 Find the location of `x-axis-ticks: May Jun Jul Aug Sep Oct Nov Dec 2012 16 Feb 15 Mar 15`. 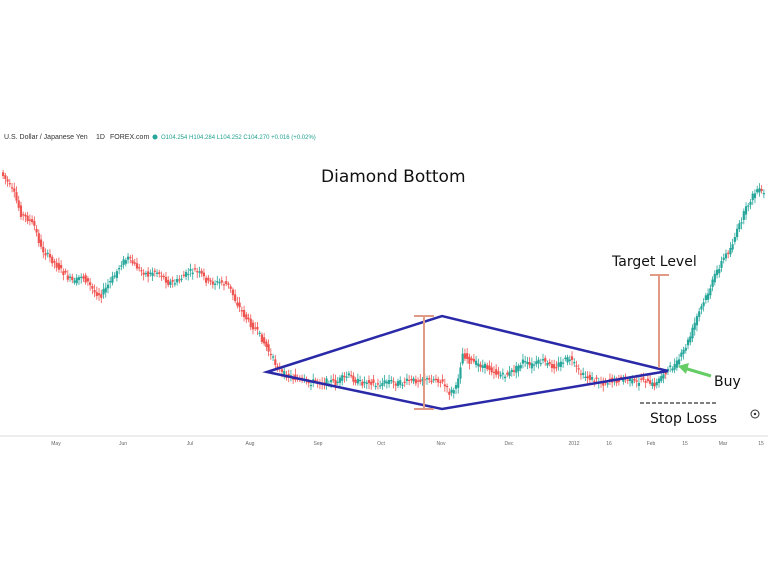

x-axis-ticks: May Jun Jul Aug Sep Oct Nov Dec 2012 16 Feb 15 Mar 15 is located at coordinates (407, 444).